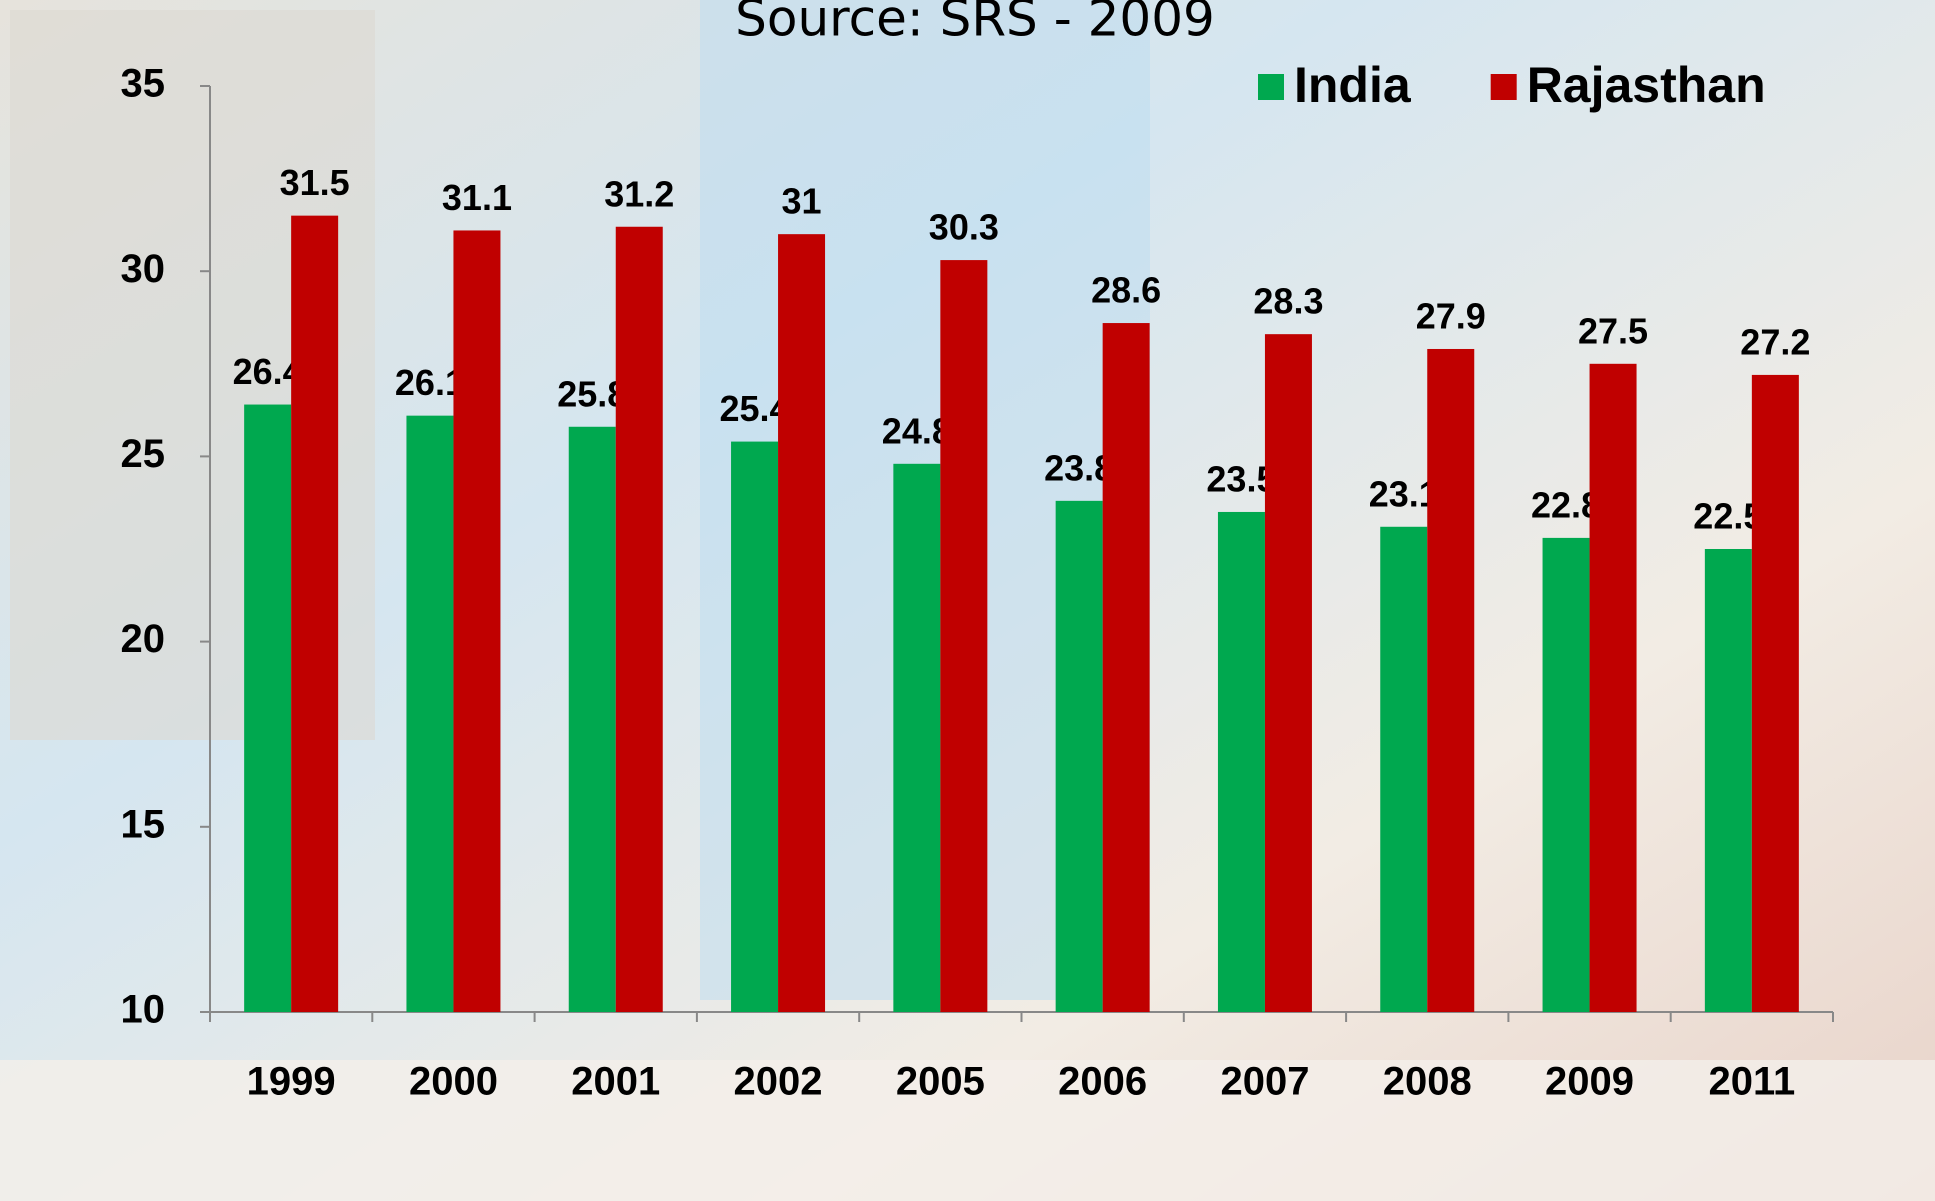 The image size is (1935, 1201). Describe the element at coordinates (1264, 1082) in the screenshot. I see `x-tick-label: 2007` at that location.